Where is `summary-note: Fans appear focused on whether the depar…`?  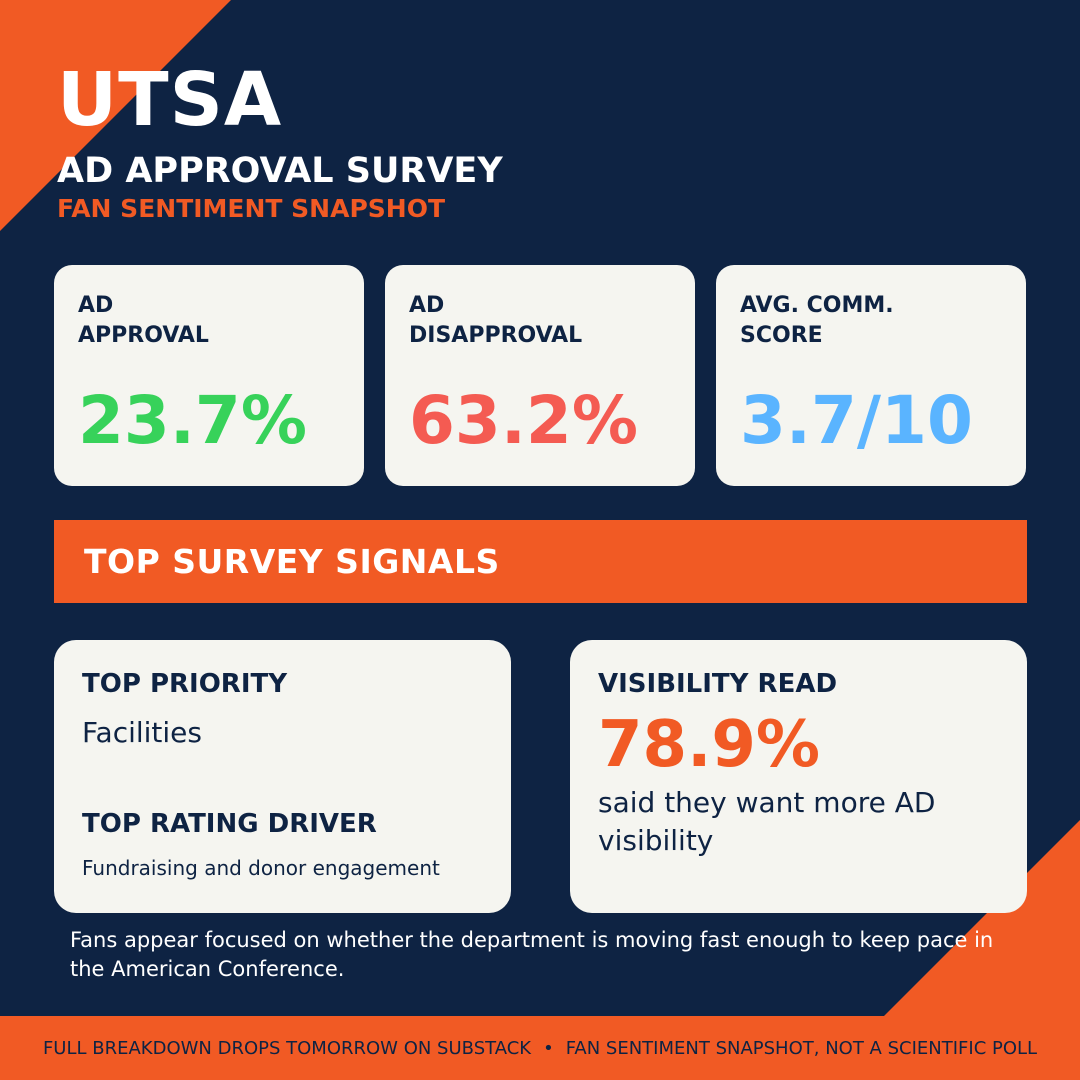 summary-note: Fans appear focused on whether the depar… is located at coordinates (532, 954).